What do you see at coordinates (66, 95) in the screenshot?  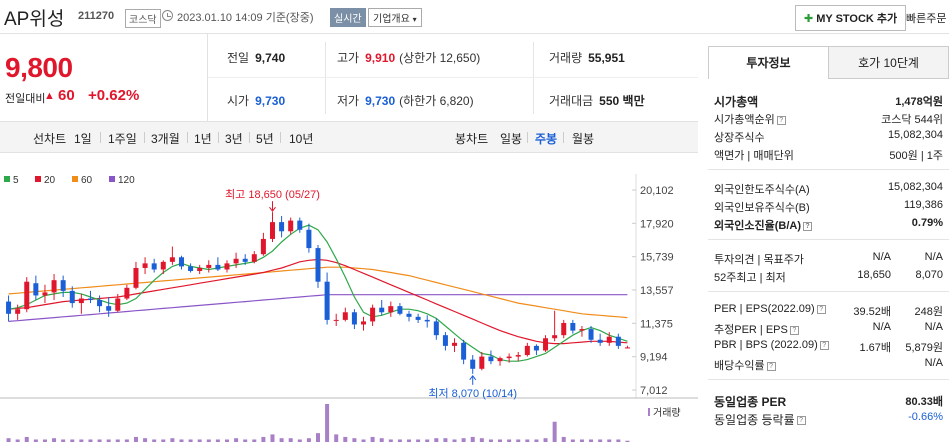 I see `price-change: 60` at bounding box center [66, 95].